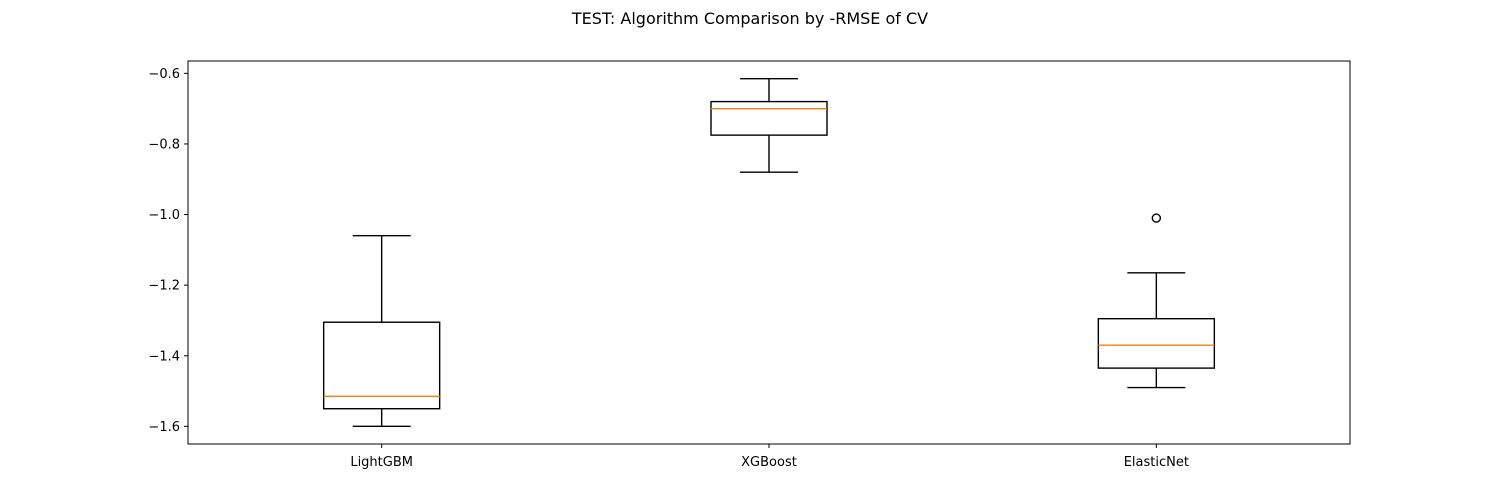 Image resolution: width=1500 pixels, height=500 pixels. I want to click on y-tick-label: −0.8, so click(164, 144).